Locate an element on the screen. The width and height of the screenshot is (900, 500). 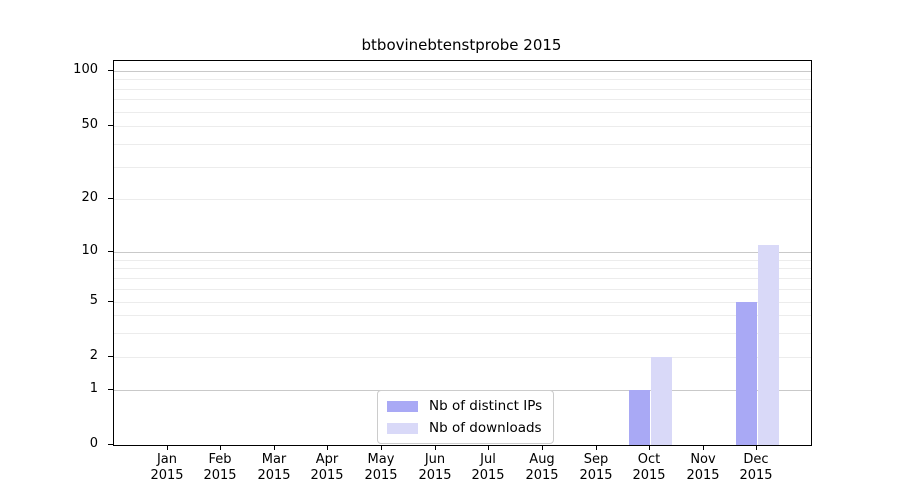
legend-entry-distinct-ips: Nb of distinct IPs is located at coordinates (464, 406).